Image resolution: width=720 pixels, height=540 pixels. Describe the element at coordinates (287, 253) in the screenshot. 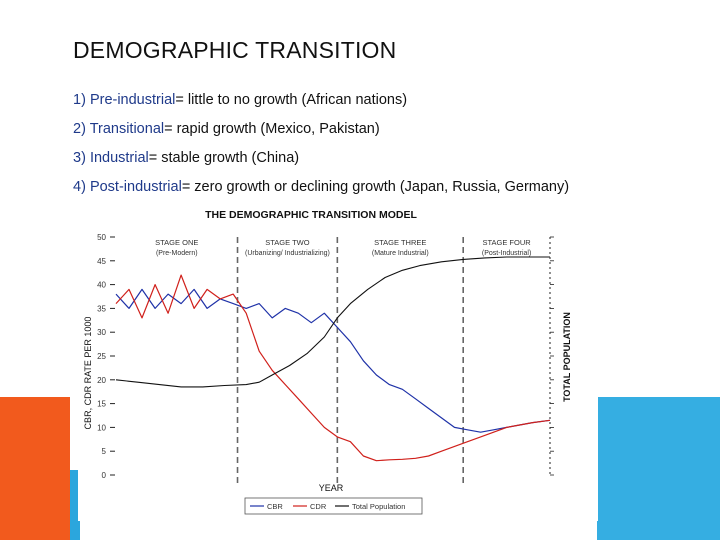

I see `stage-sub-label: (Urbanizing/ Industrializing)` at that location.